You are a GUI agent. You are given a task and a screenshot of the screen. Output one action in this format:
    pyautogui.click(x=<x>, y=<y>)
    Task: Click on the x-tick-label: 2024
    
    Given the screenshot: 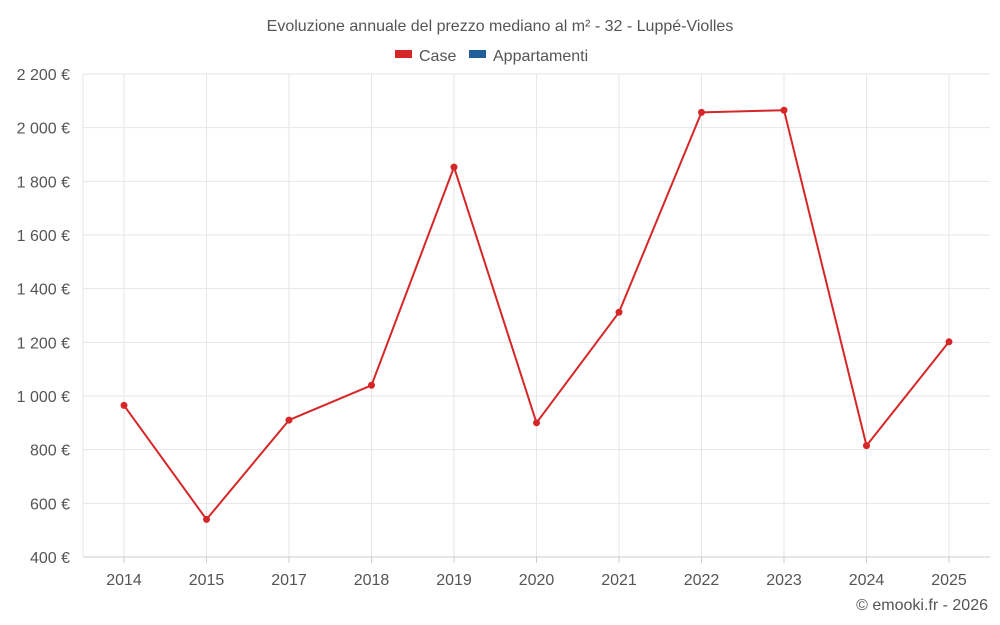 What is the action you would take?
    pyautogui.click(x=867, y=580)
    